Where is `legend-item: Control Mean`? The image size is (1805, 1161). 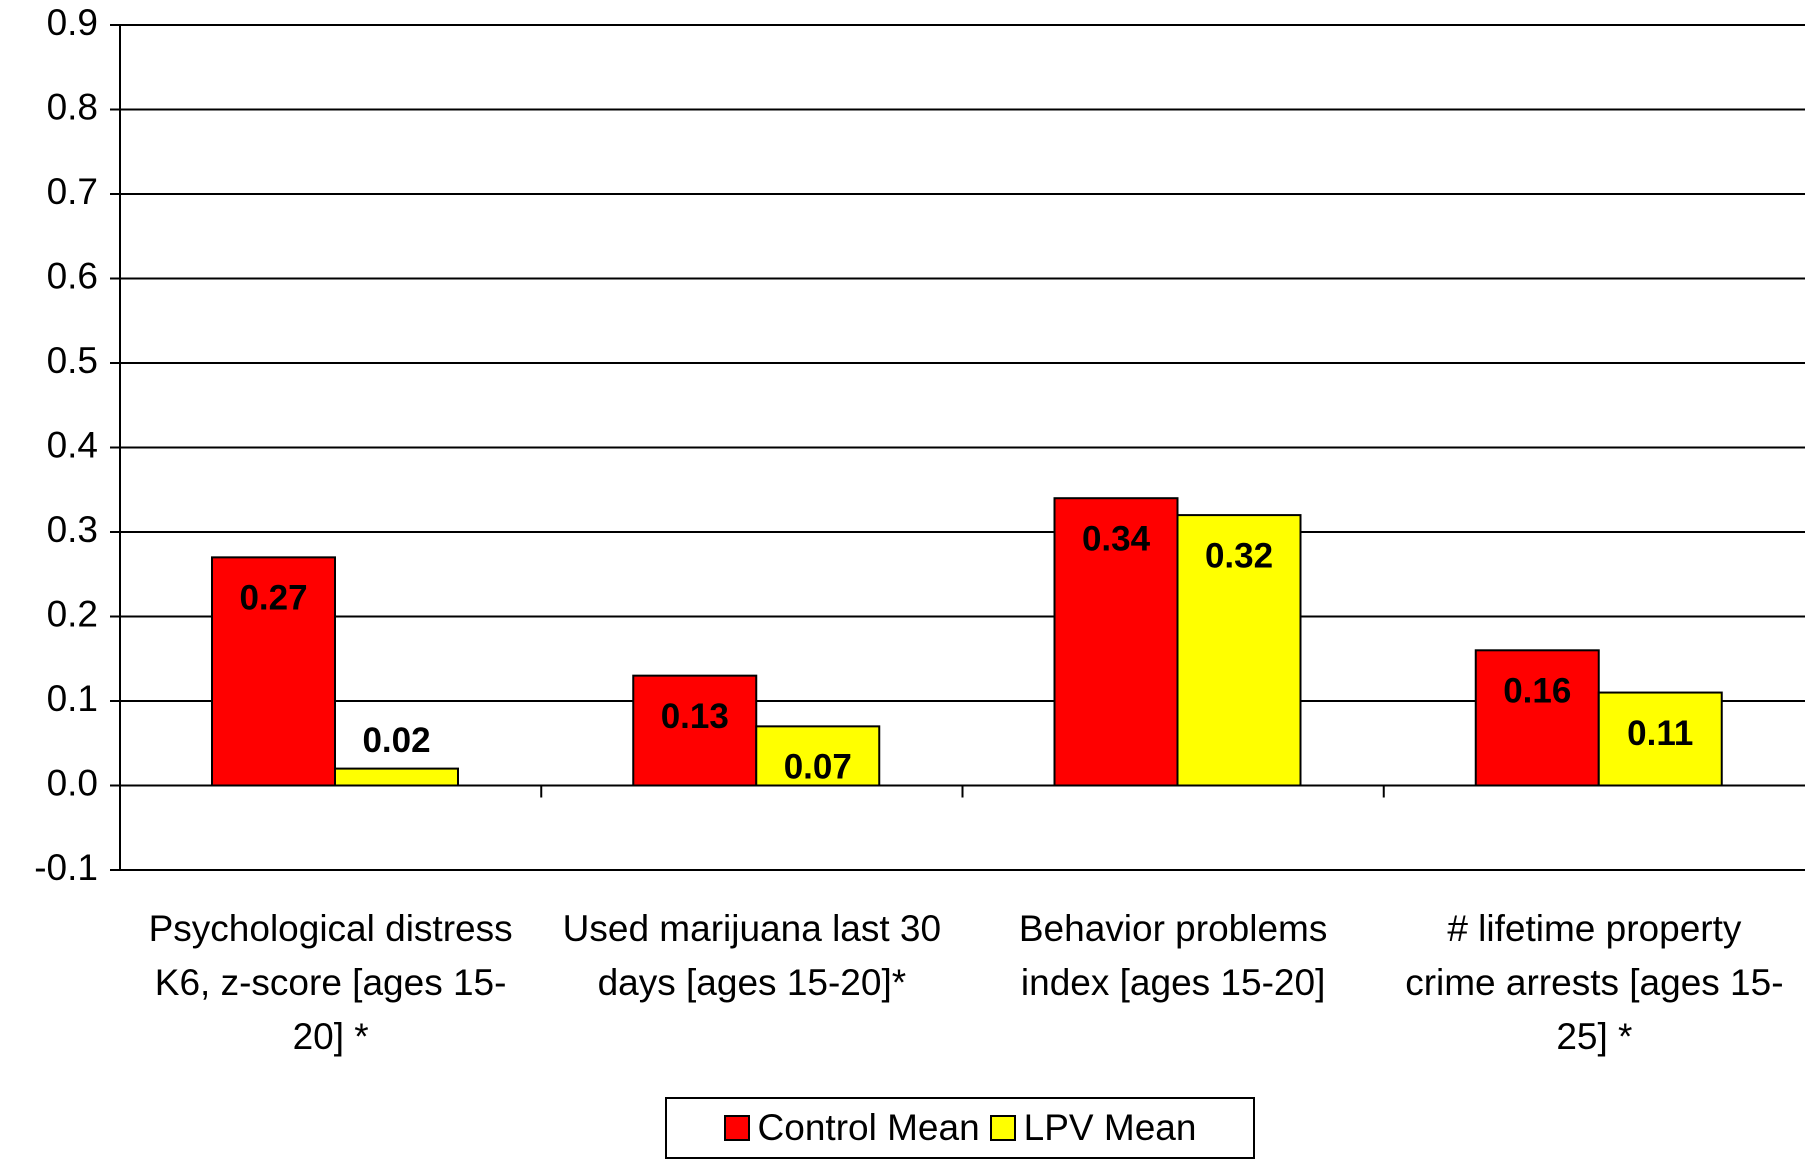
legend-item: Control Mean is located at coordinates (851, 1128).